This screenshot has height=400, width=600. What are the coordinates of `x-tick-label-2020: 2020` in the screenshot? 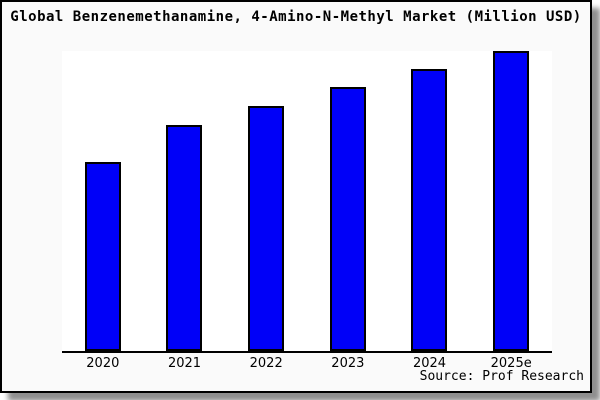 It's located at (103, 363).